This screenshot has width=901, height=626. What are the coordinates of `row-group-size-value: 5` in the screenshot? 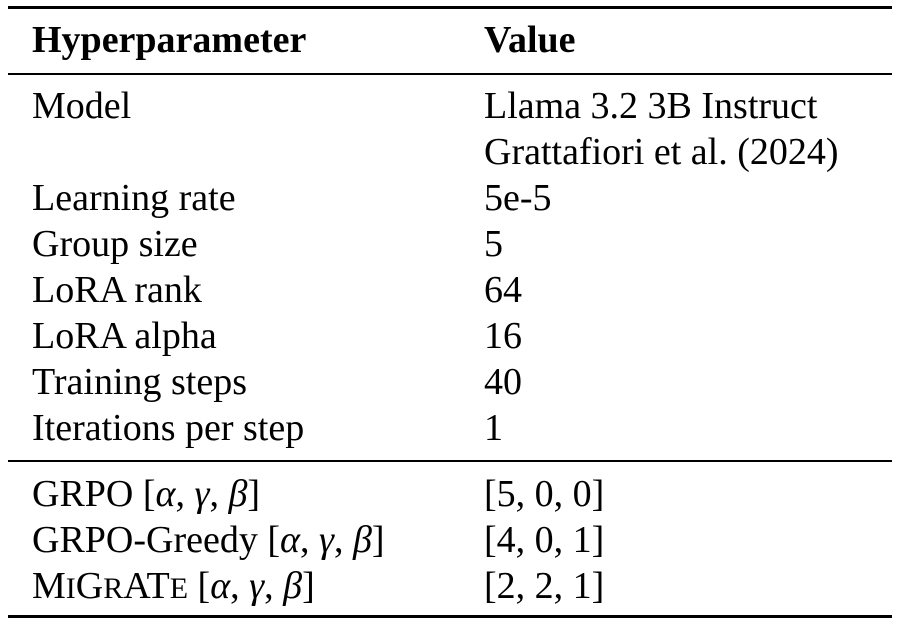 It's located at (493, 244).